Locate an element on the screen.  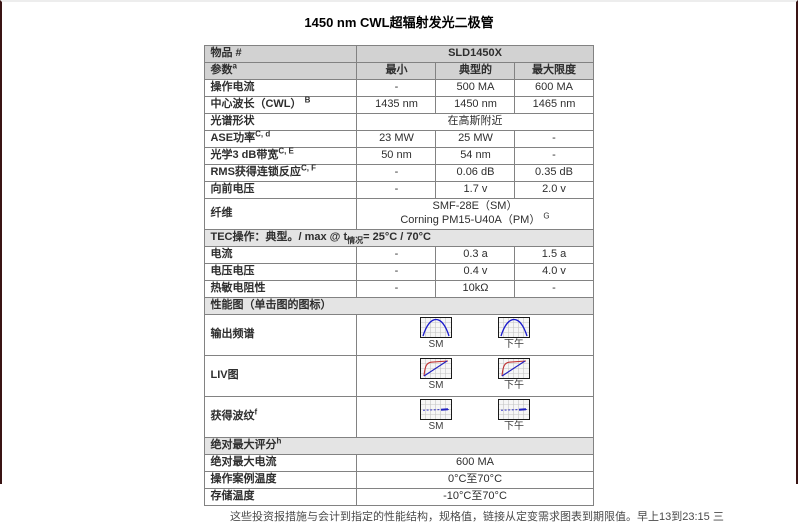
table-row-tec-current: 电流 - 0.3 a 1.5 a is located at coordinates (399, 254).